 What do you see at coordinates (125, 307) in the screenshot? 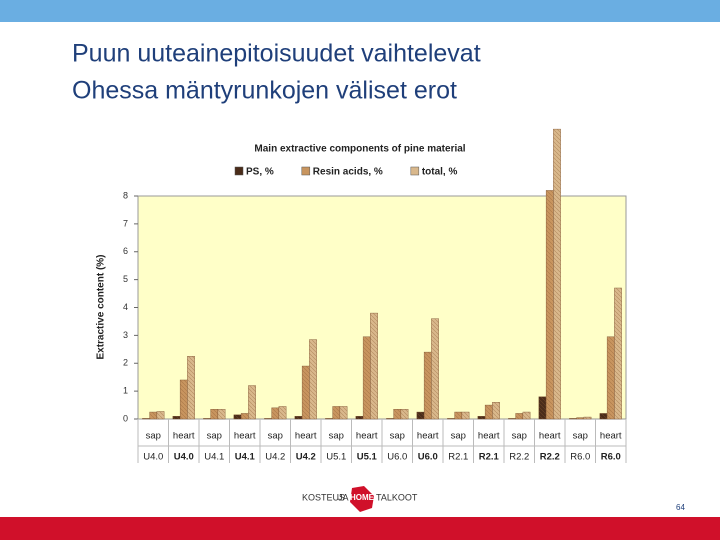
I see `y-tick-label: 4` at bounding box center [125, 307].